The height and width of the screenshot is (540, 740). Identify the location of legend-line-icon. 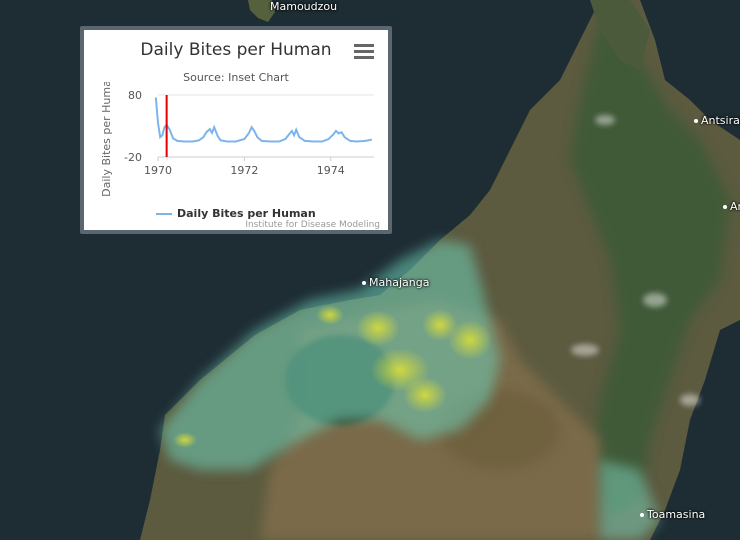
(164, 214).